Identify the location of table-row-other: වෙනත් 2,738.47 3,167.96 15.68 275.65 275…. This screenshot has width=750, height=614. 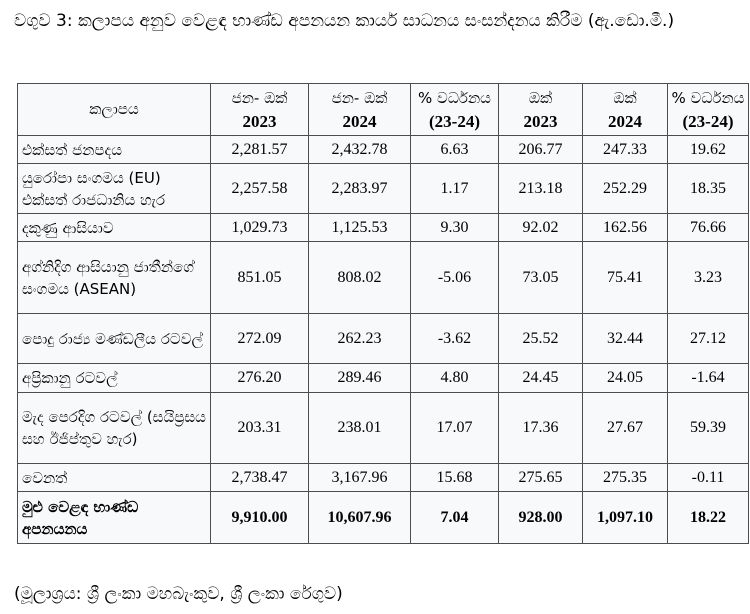
(383, 477).